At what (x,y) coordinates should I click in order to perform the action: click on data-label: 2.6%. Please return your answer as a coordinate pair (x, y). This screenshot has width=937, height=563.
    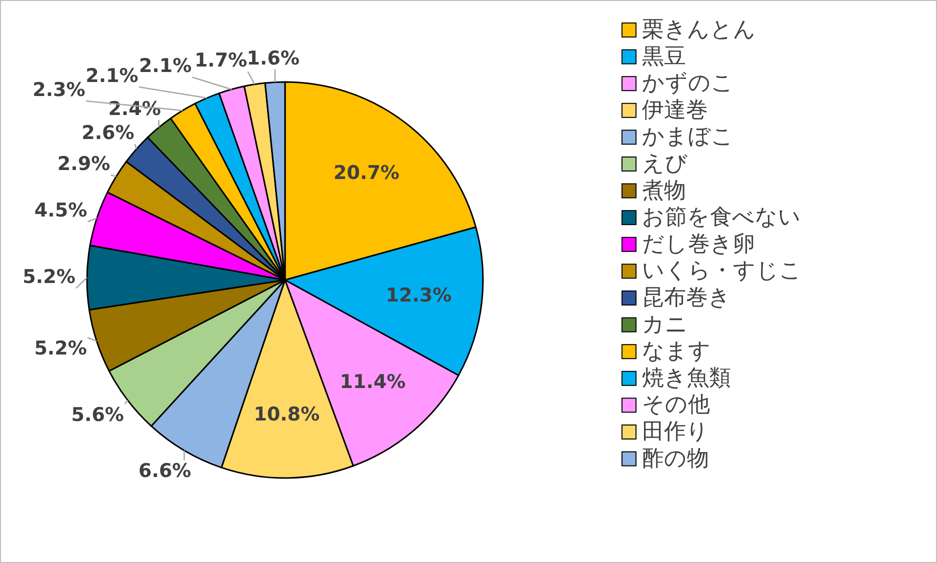
    Looking at the image, I should click on (108, 133).